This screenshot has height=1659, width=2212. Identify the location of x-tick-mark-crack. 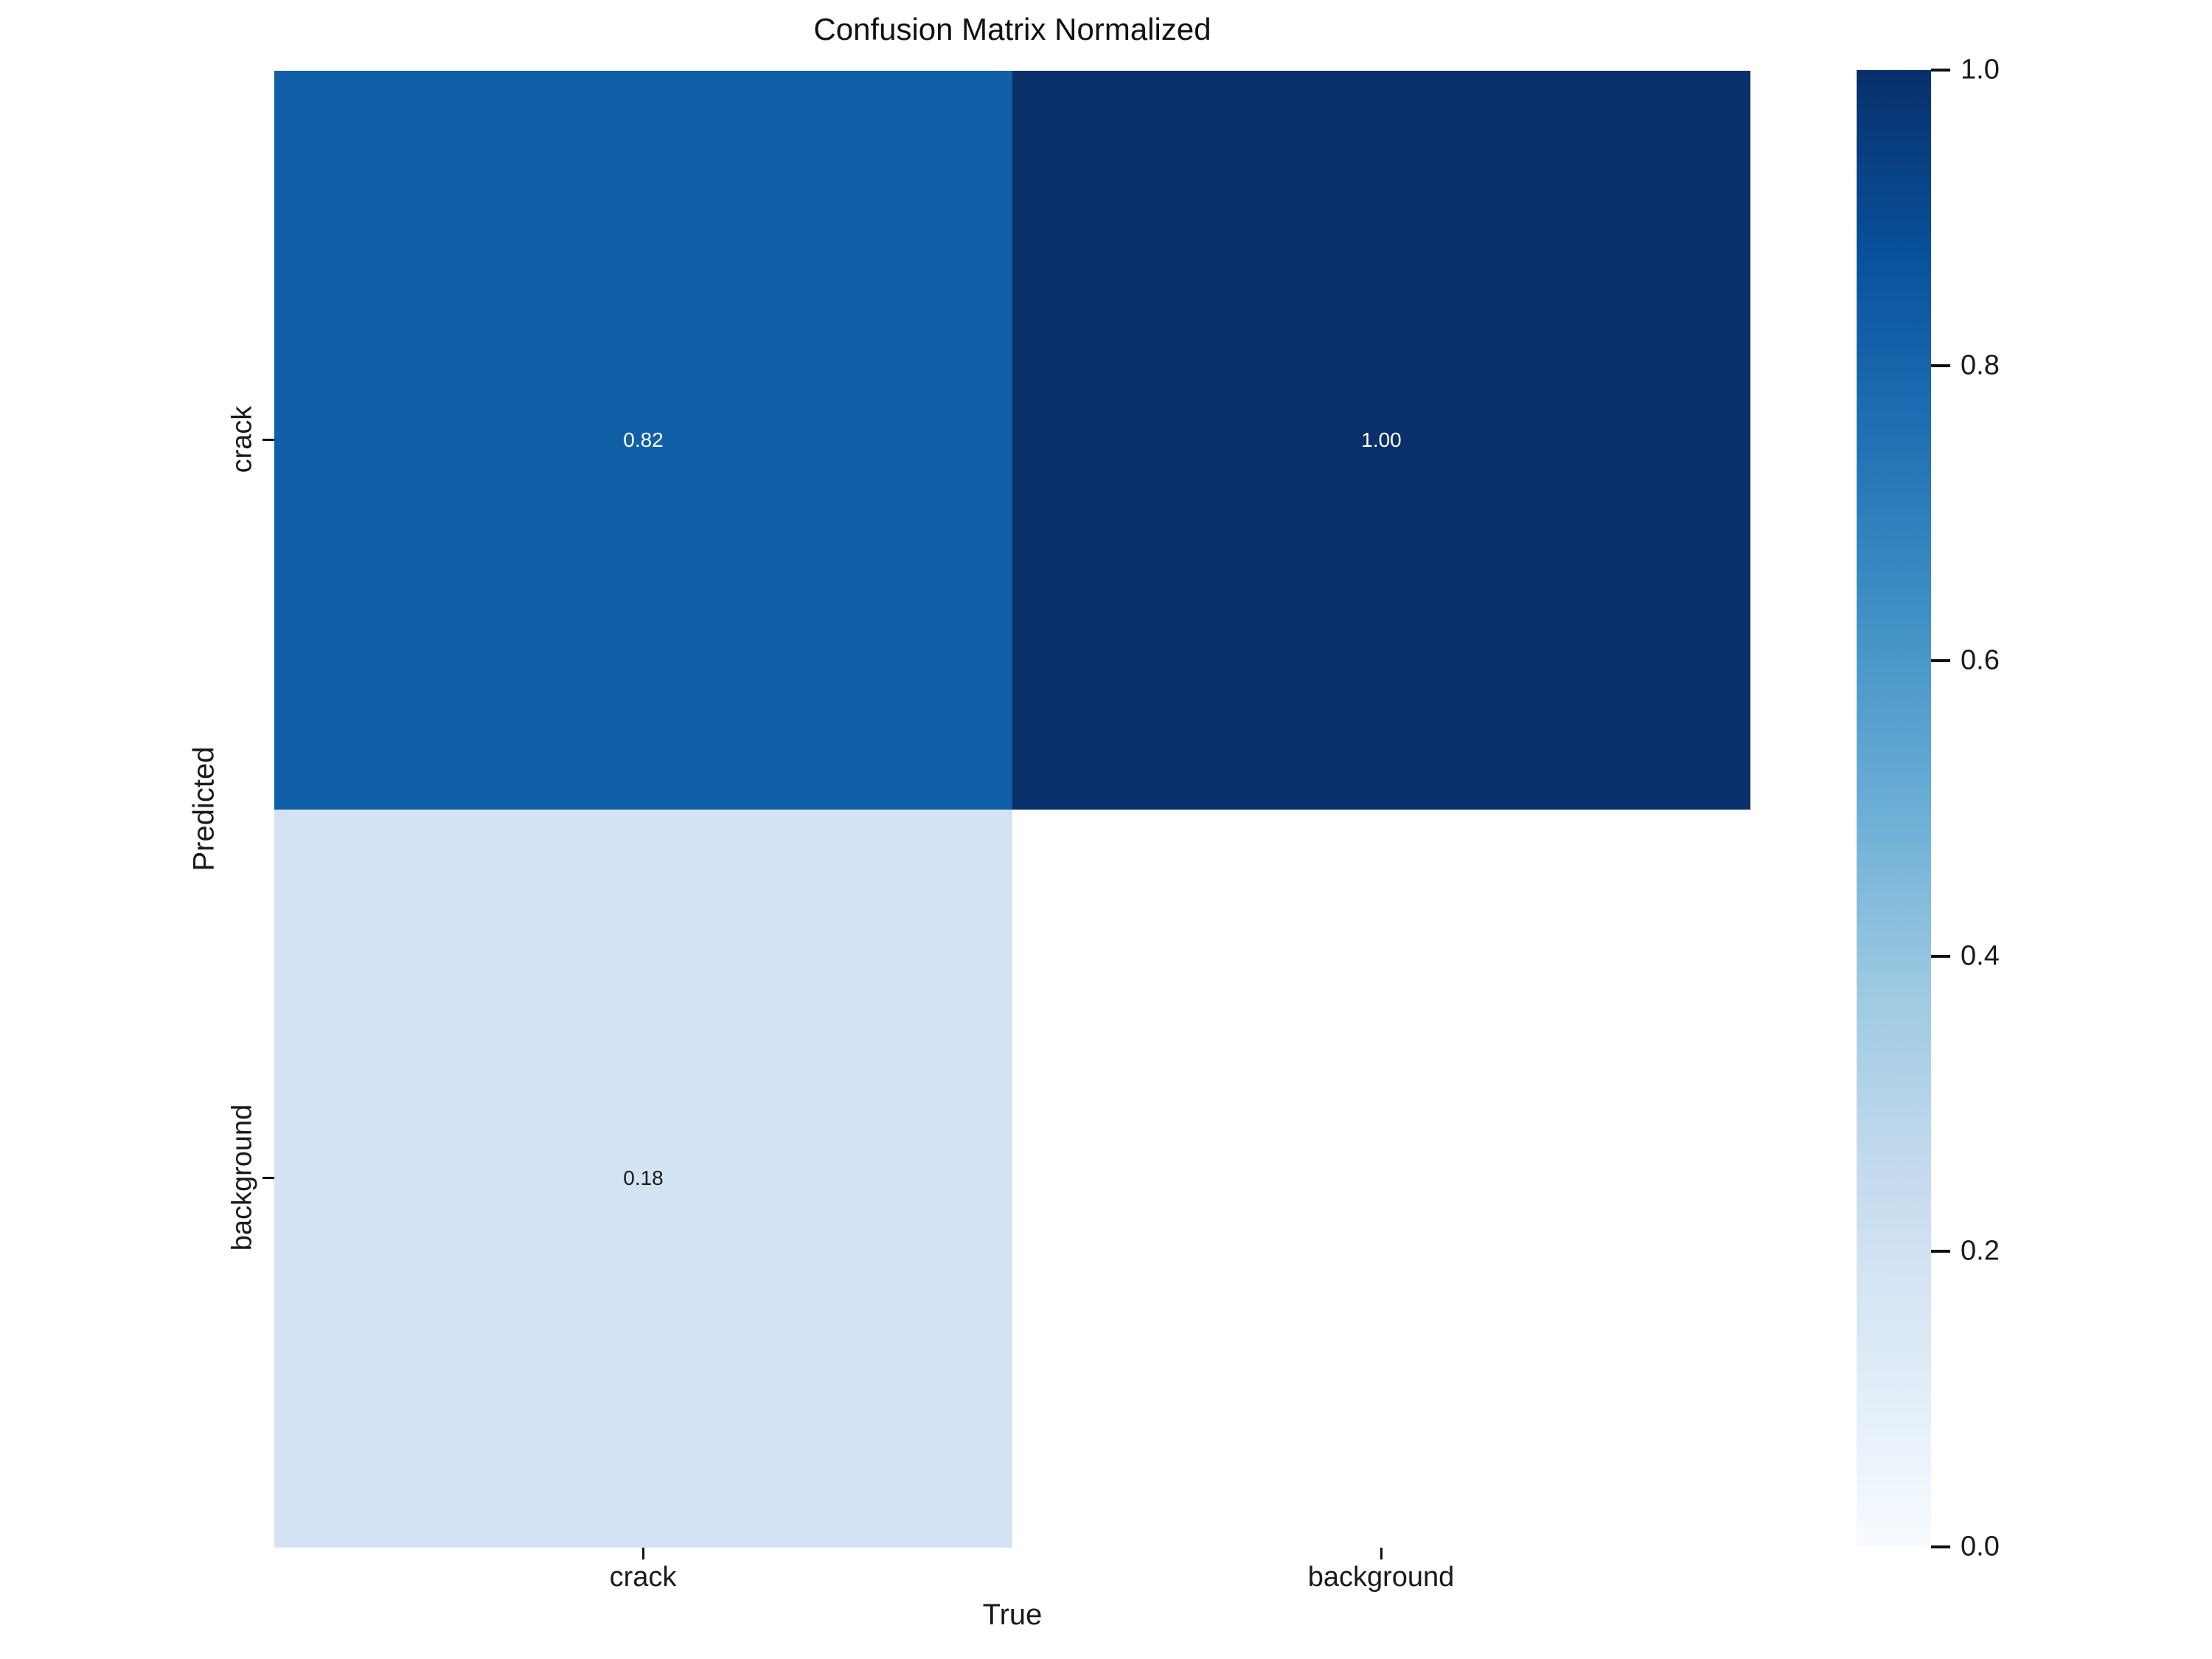
(643, 1553).